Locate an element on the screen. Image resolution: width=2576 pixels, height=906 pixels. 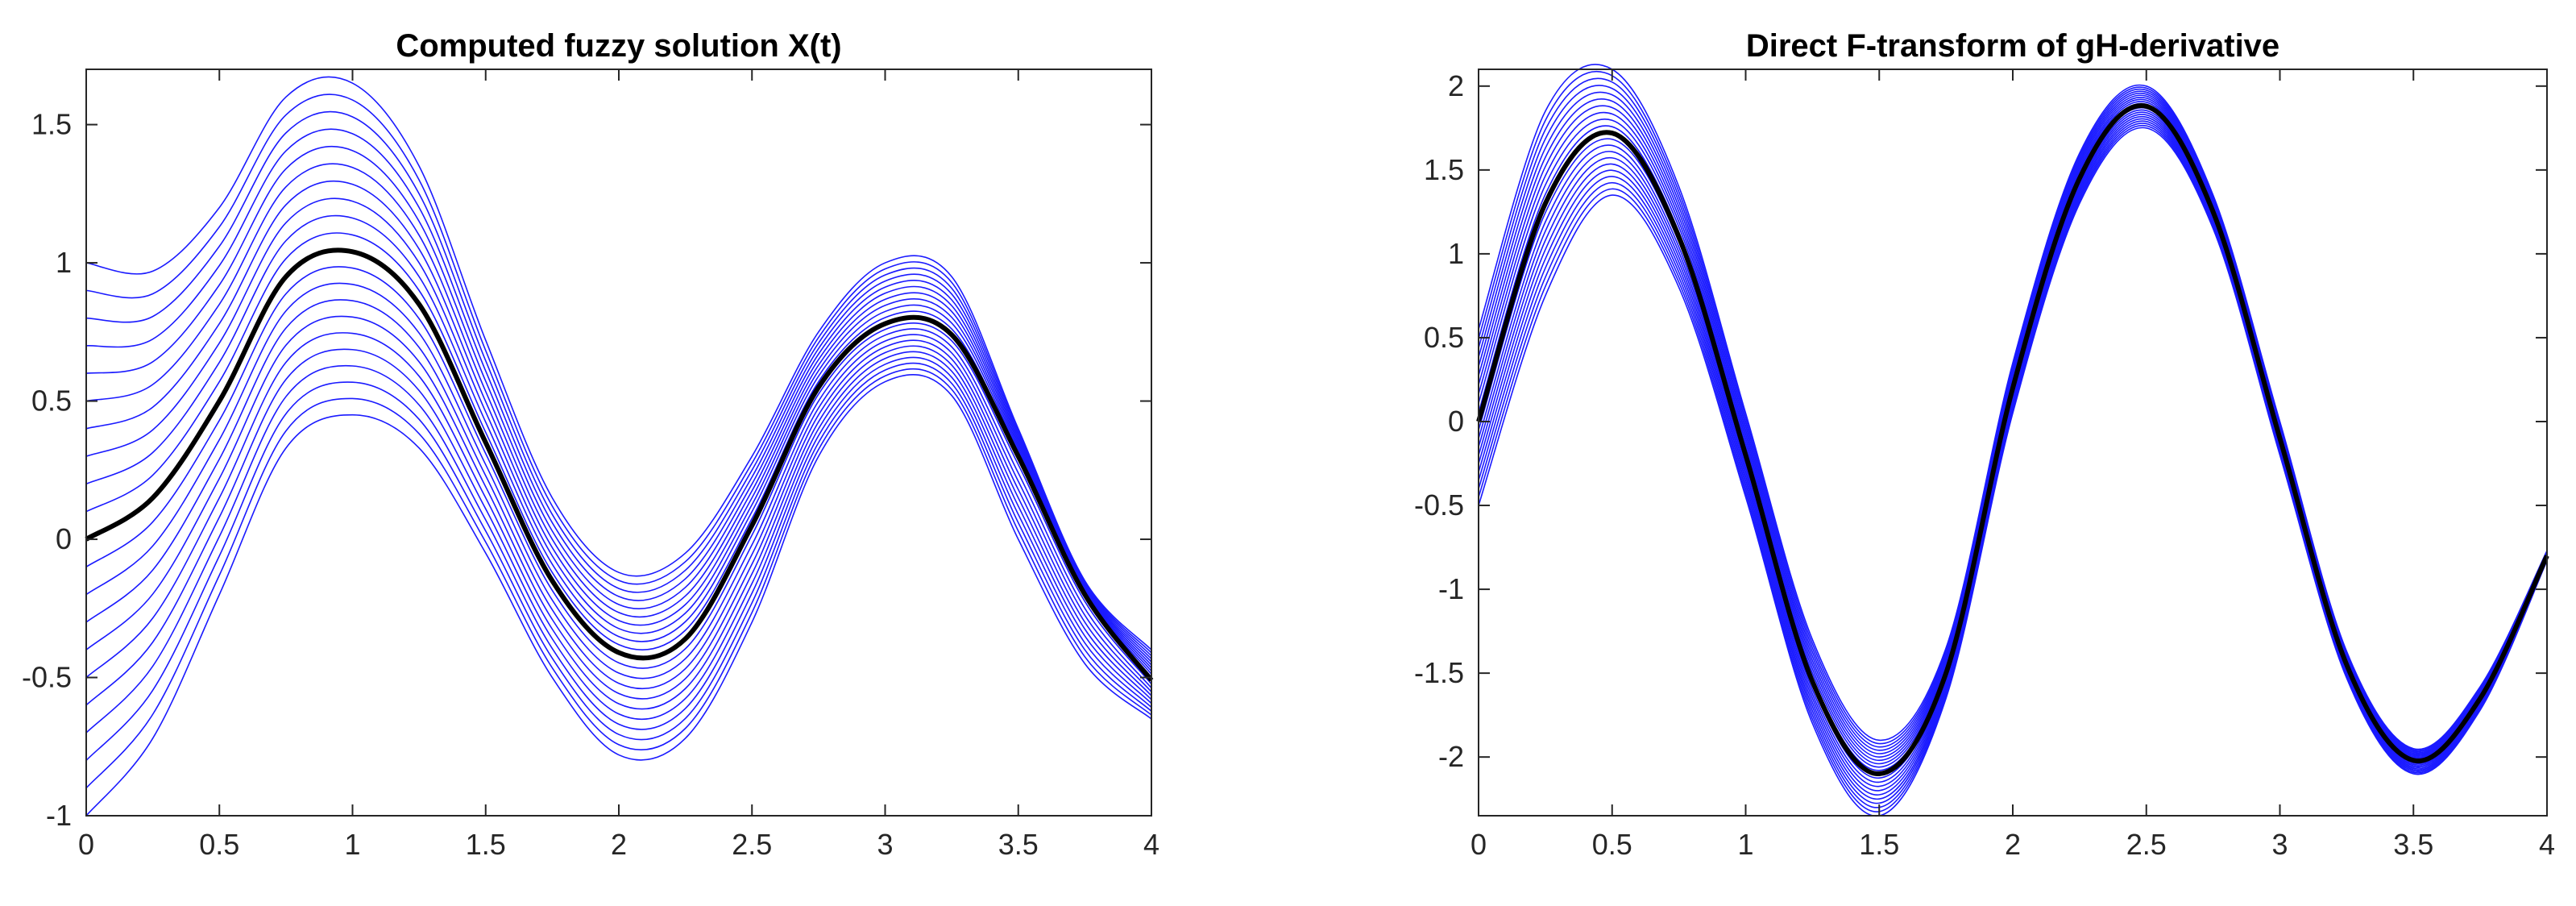
y-tick-label: 2 is located at coordinates (1456, 85).